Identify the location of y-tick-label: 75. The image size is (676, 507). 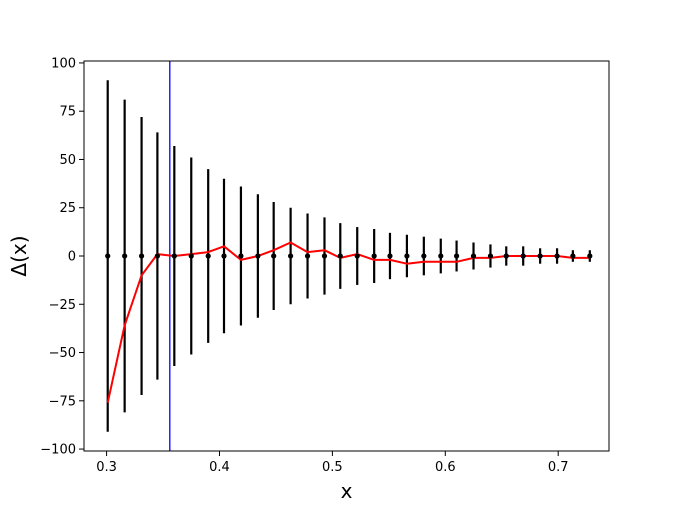
(67, 112).